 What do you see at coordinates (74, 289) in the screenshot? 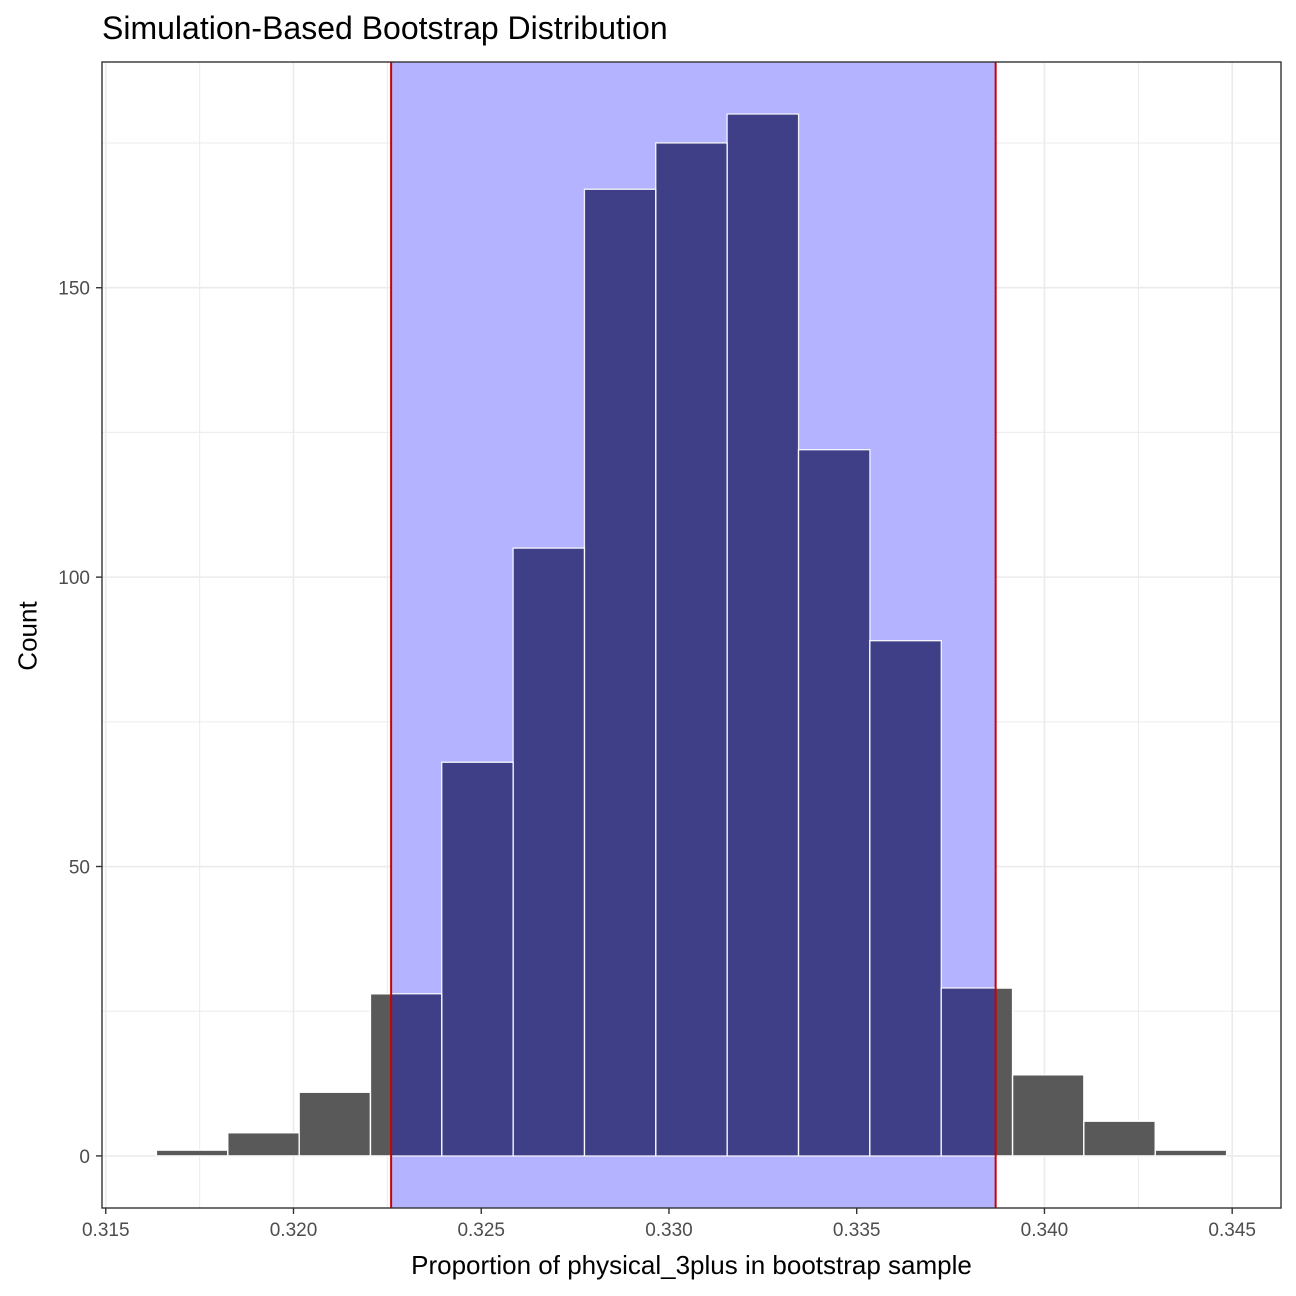
I see `y-tick-label: 150` at bounding box center [74, 289].